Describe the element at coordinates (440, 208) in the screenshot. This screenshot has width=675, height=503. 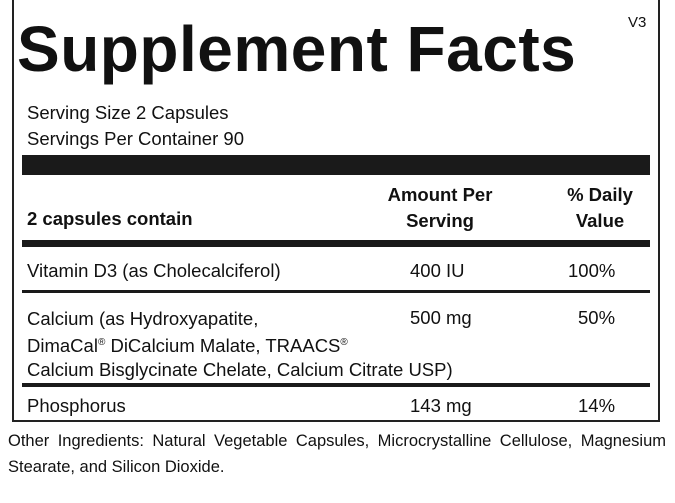
I see `header-amount: Amount Per Serving` at that location.